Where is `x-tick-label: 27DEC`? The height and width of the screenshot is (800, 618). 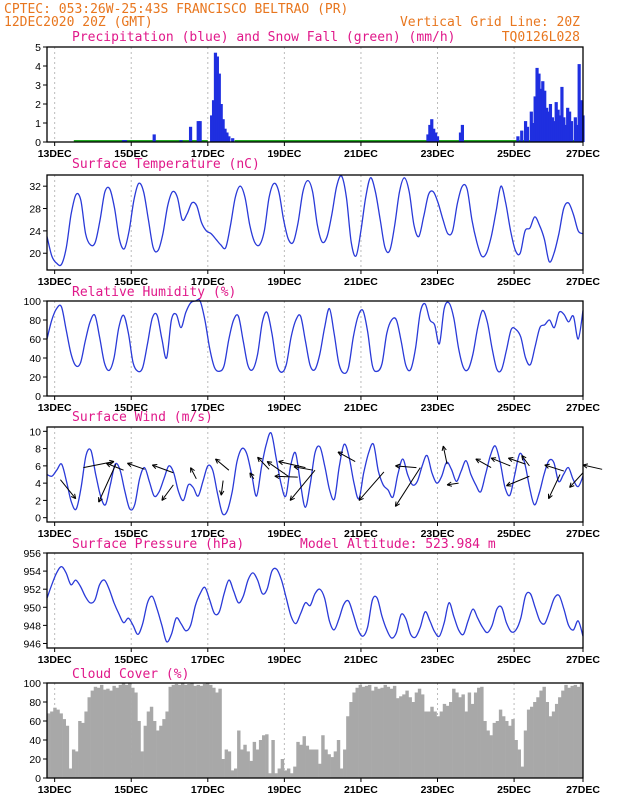
x-tick-label: 27DEC is located at coordinates (583, 534).